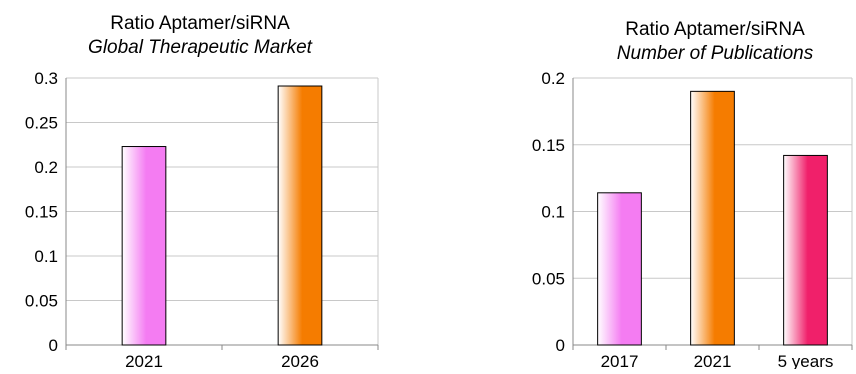  I want to click on chart-subtitle: Number of Publications, so click(715, 53).